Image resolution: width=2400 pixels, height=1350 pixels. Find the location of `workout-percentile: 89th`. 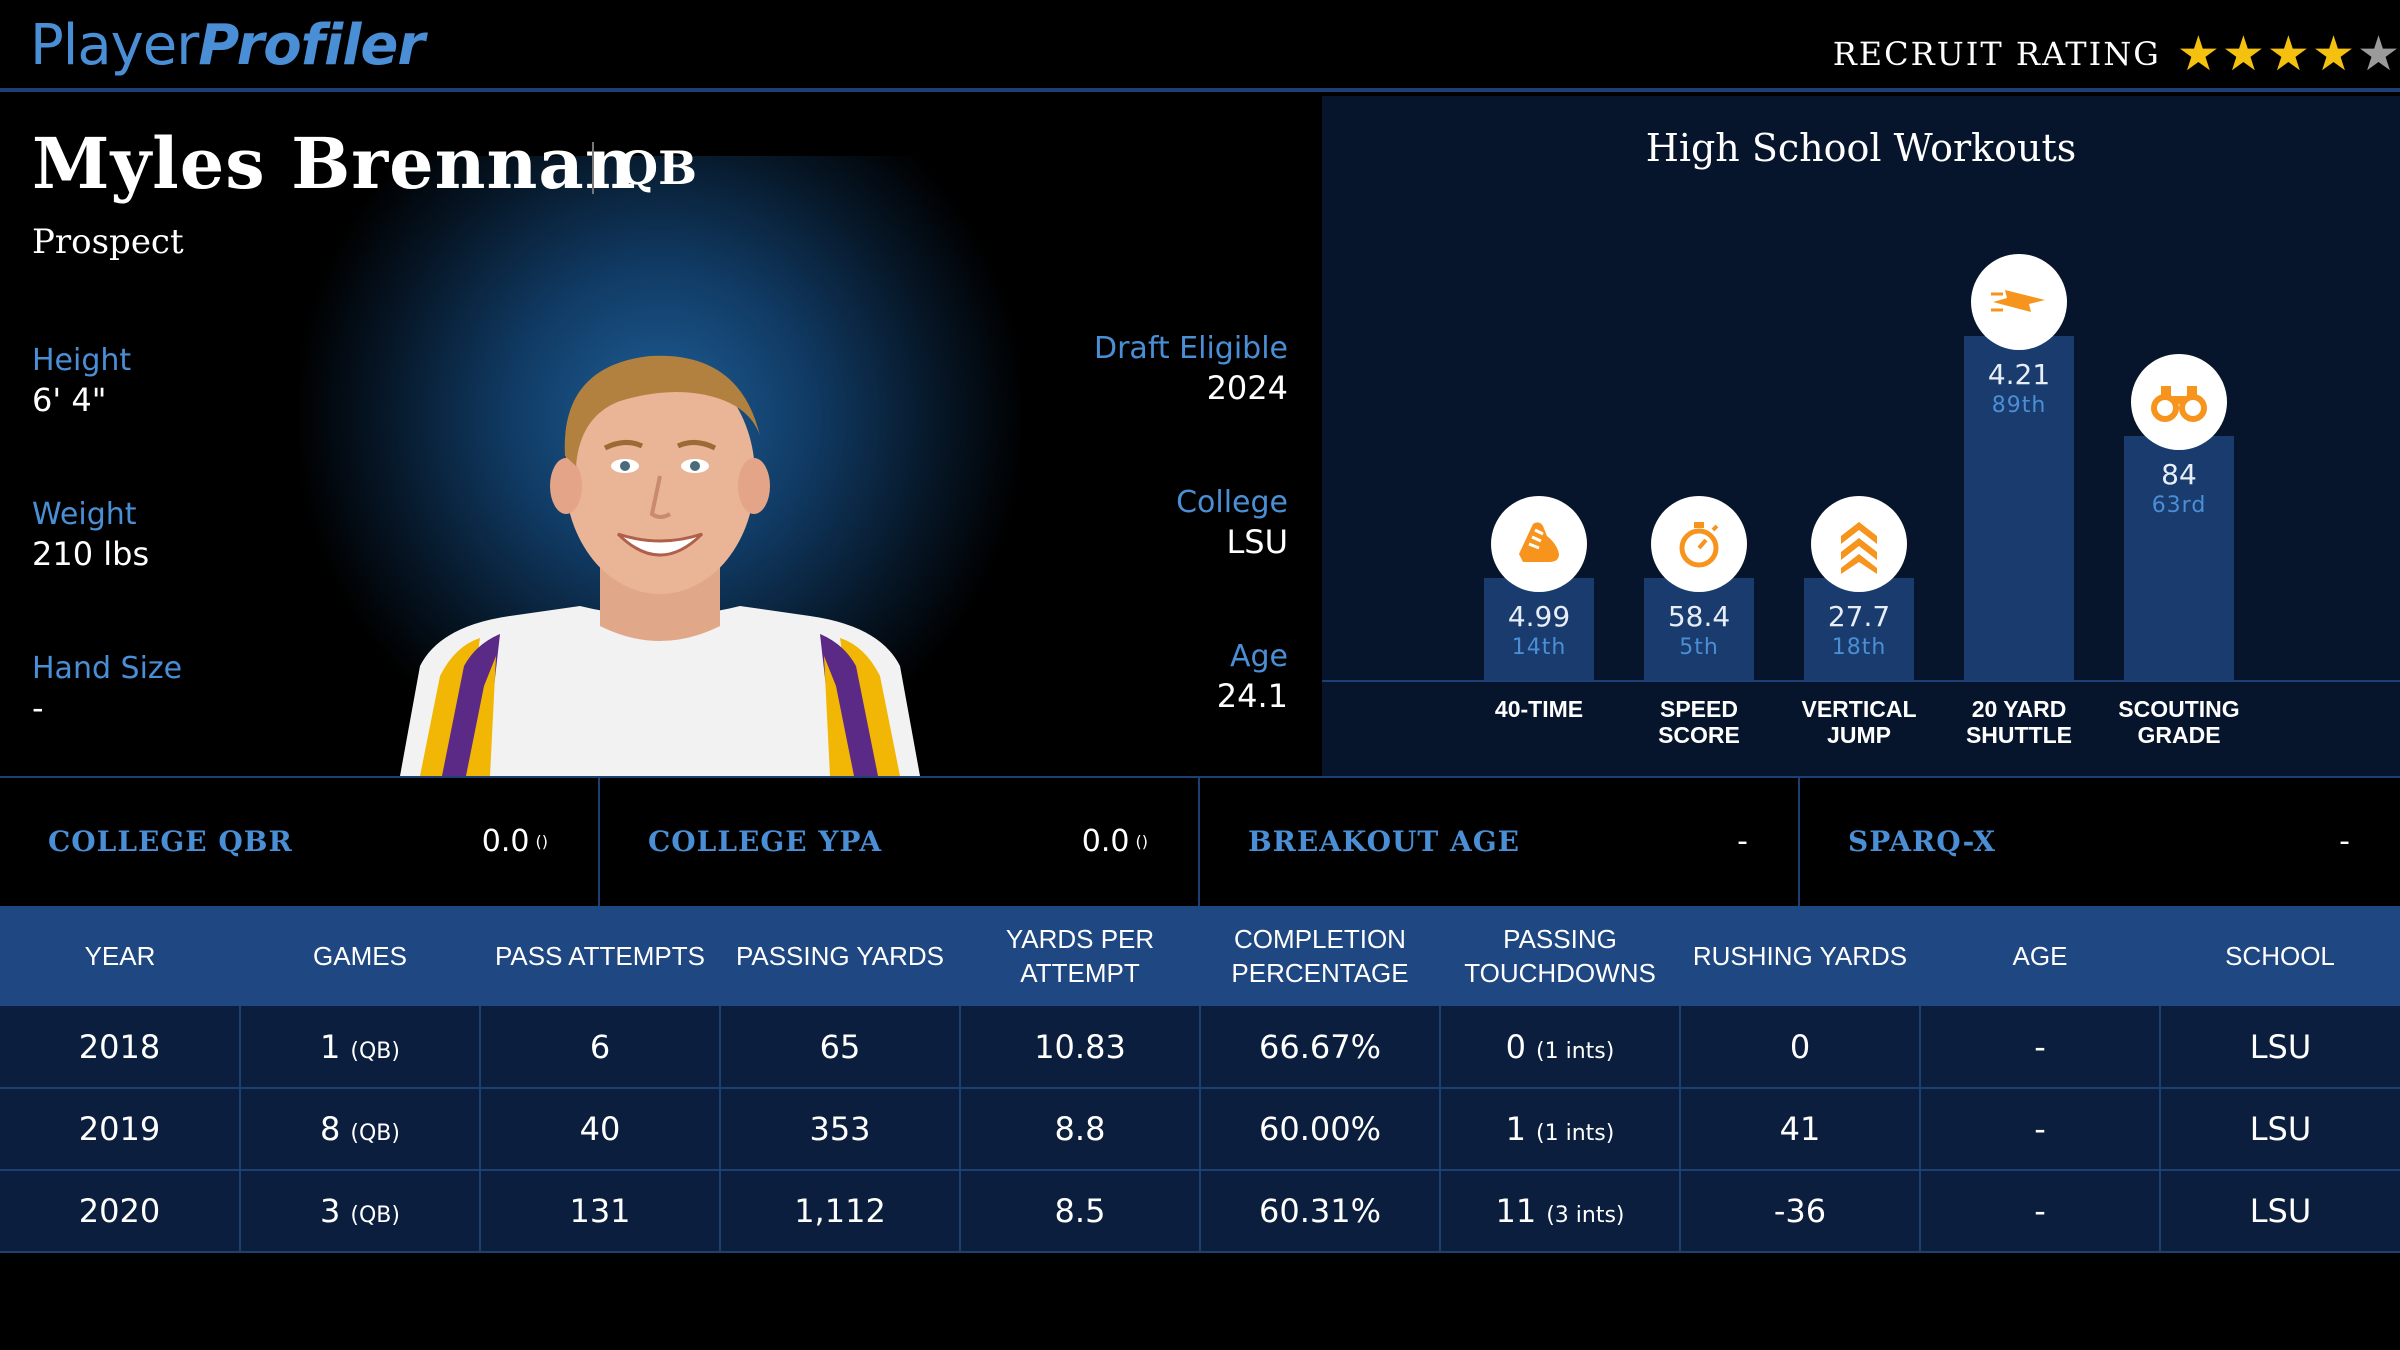

workout-percentile: 89th is located at coordinates (2019, 405).